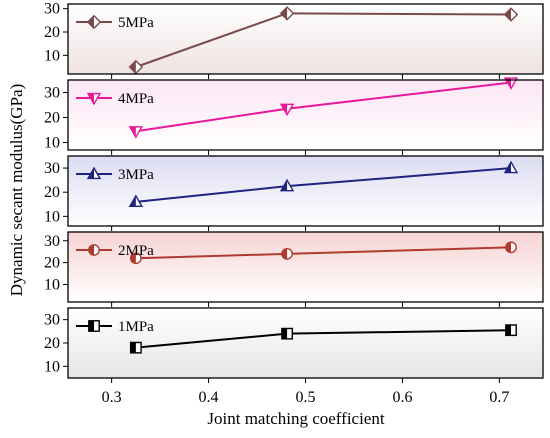  What do you see at coordinates (499, 397) in the screenshot?
I see `x-tick-label: 0.7` at bounding box center [499, 397].